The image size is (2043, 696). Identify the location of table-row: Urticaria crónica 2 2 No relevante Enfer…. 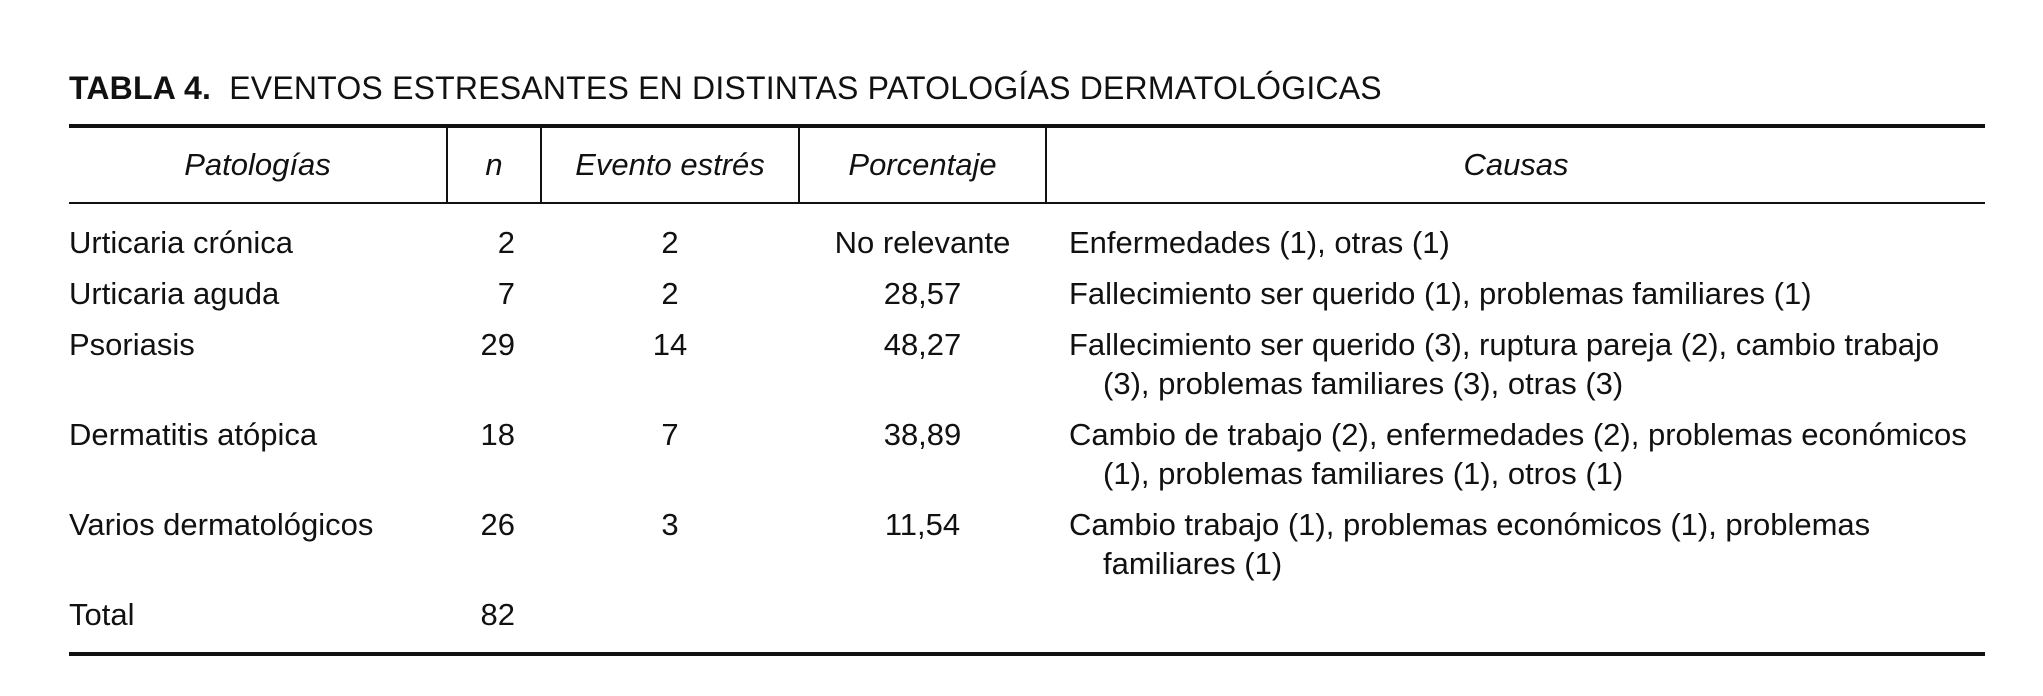
(1027, 238).